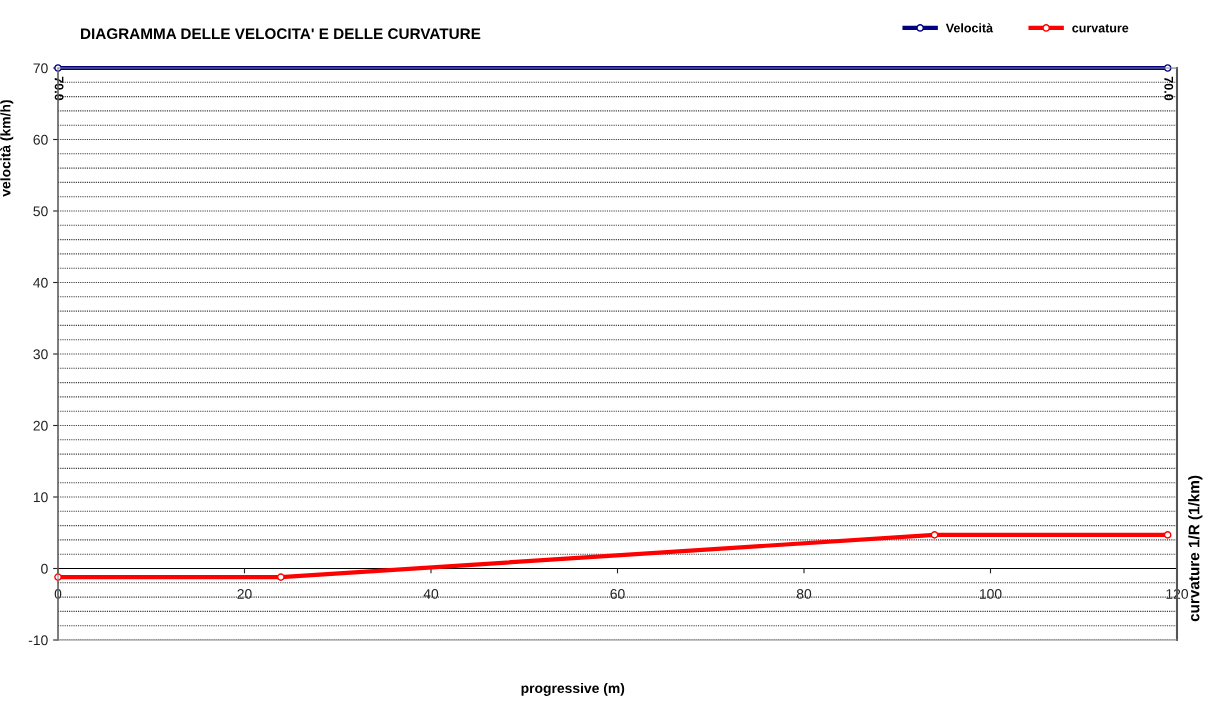  What do you see at coordinates (244, 594) in the screenshot?
I see `x-tick-label: 20` at bounding box center [244, 594].